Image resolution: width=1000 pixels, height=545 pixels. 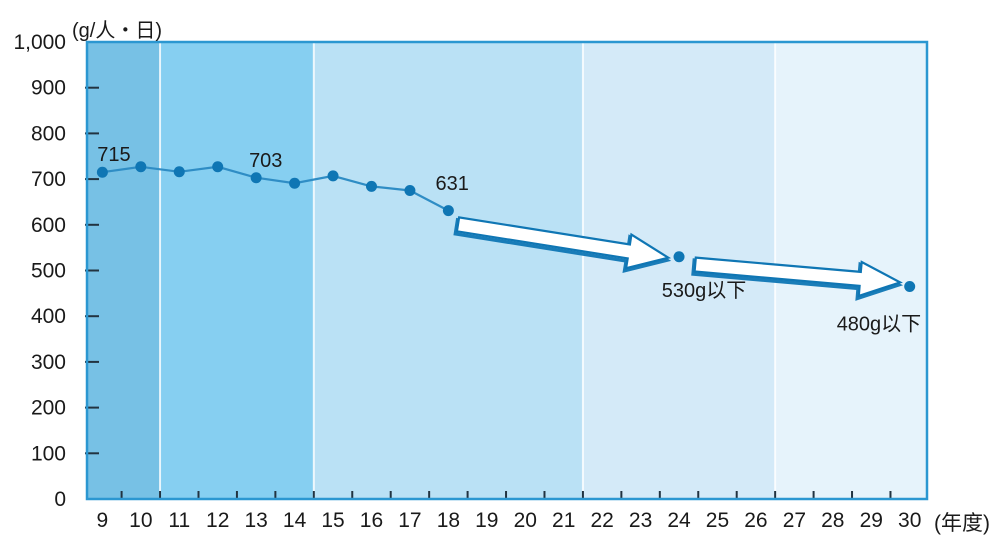 What do you see at coordinates (832, 520) in the screenshot?
I see `x-axis-tick-label: 28` at bounding box center [832, 520].